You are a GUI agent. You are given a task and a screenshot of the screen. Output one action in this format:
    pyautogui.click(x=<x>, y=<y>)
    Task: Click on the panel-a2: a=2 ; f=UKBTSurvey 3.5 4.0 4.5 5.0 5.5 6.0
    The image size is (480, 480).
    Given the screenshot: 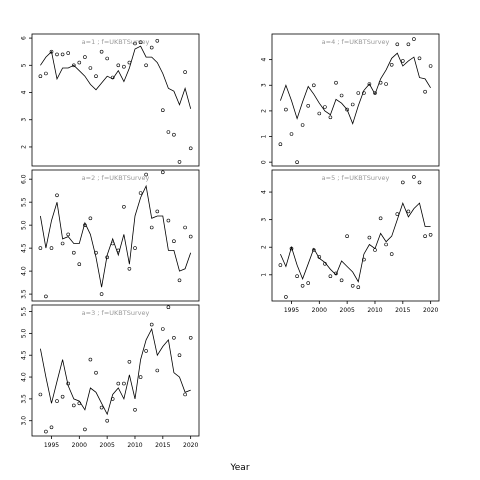 What is the action you would take?
    pyautogui.click(x=110, y=235)
    